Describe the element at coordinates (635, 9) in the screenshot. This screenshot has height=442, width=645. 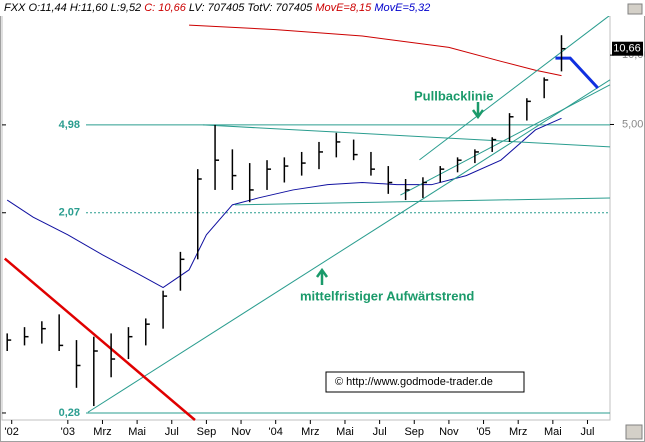
I see `window-icon` at that location.